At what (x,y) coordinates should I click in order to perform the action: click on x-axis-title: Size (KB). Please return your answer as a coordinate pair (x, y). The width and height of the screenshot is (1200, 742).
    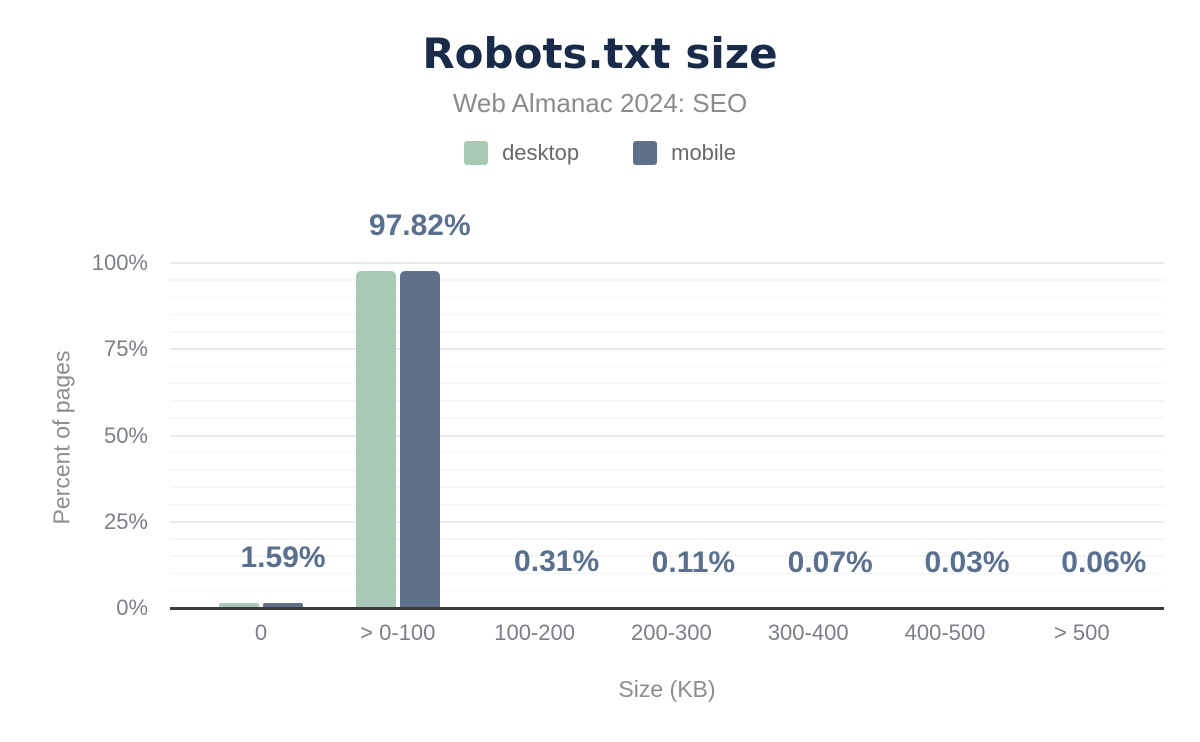
    Looking at the image, I should click on (667, 689).